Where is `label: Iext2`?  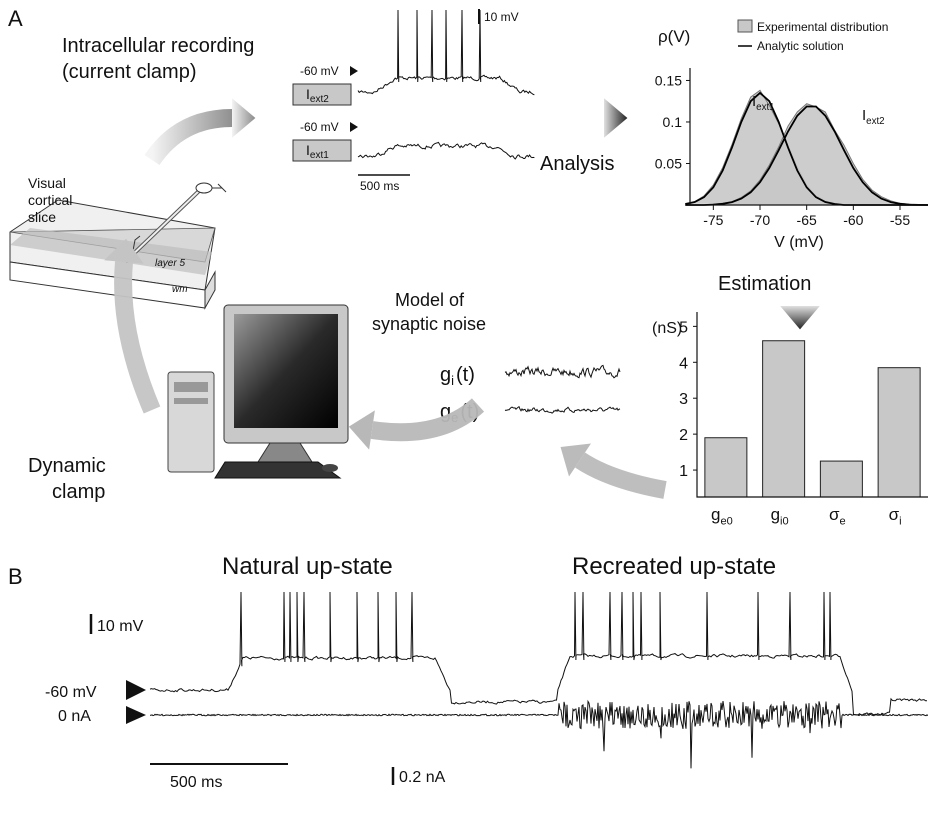 label: Iext2 is located at coordinates (317, 95).